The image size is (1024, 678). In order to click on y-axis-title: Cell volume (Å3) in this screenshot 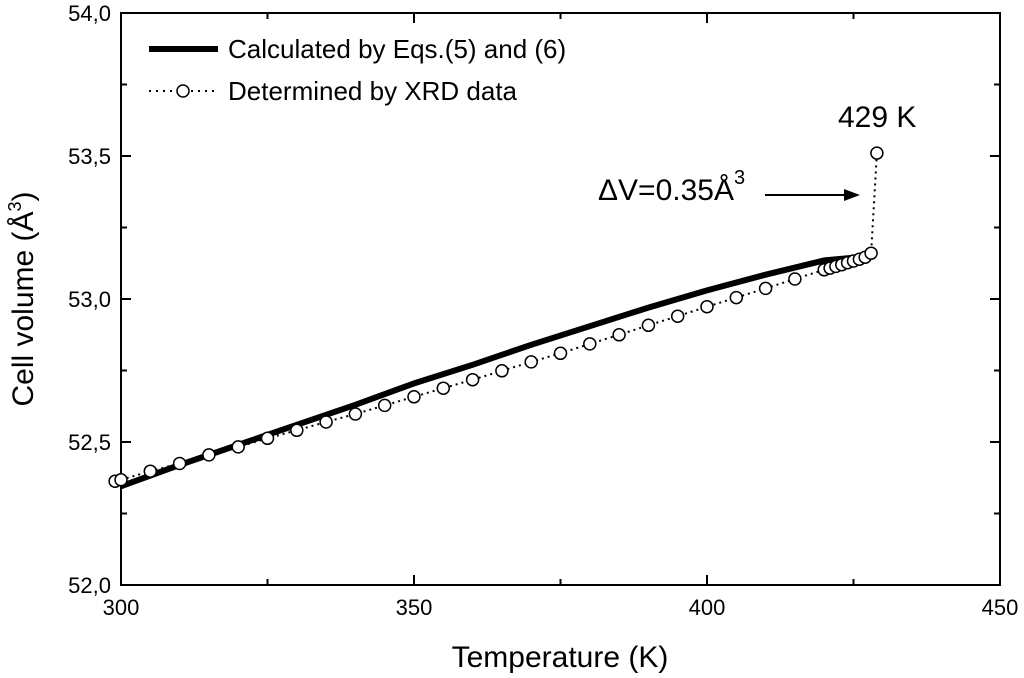, I will do `click(22, 298)`.